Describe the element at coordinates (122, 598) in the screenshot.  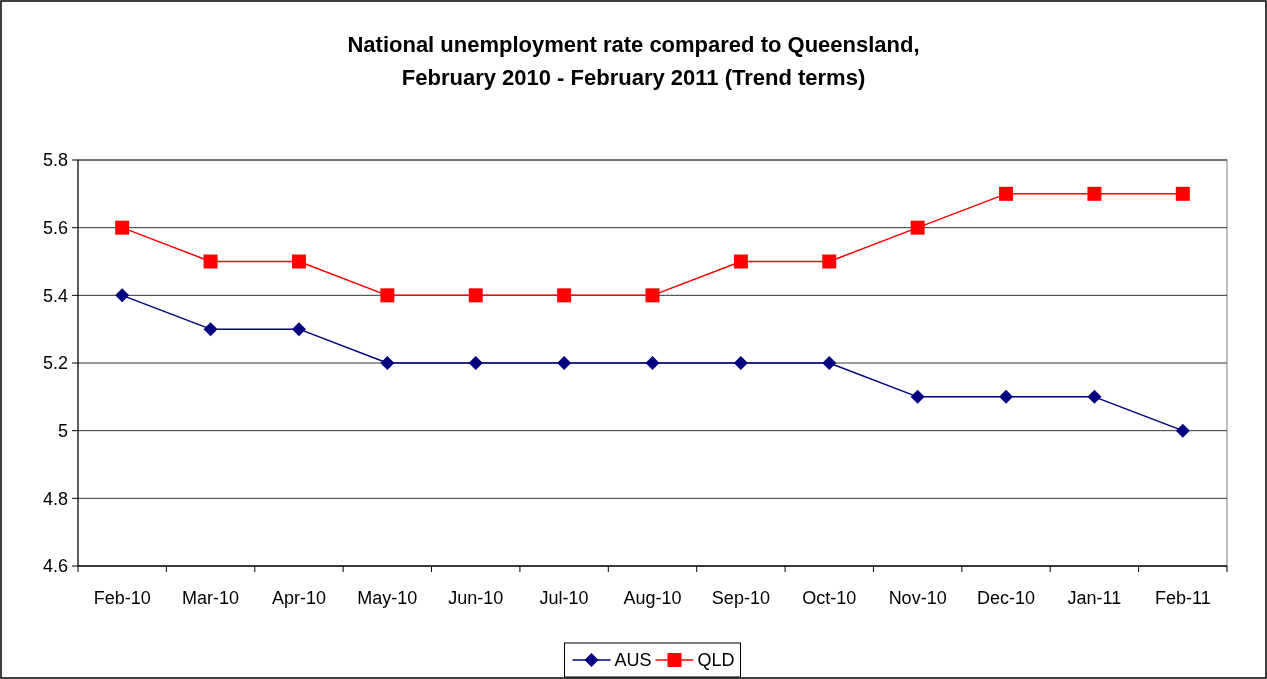
I see `x-tick-label: Feb-10` at that location.